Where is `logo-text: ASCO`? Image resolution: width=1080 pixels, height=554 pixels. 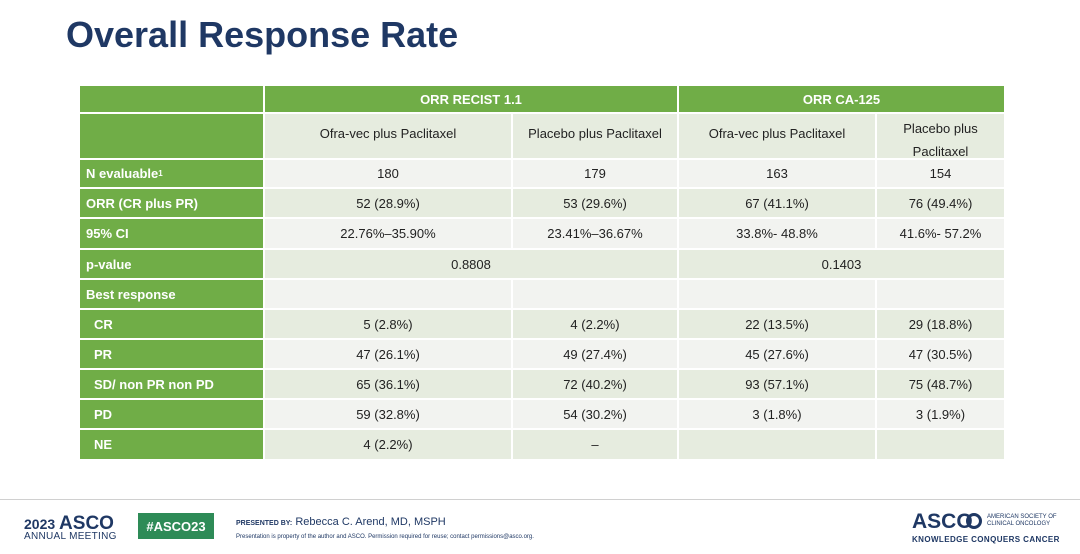
logo-text: ASCO is located at coordinates (942, 521).